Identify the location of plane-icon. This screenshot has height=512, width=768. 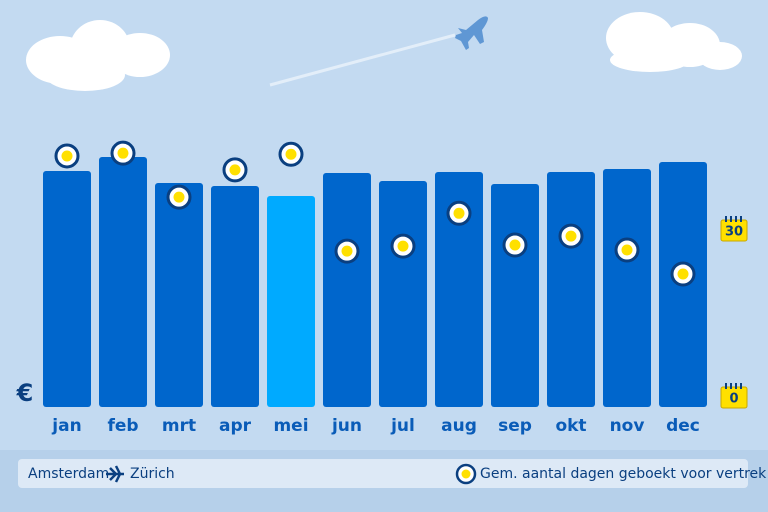
(471, 33).